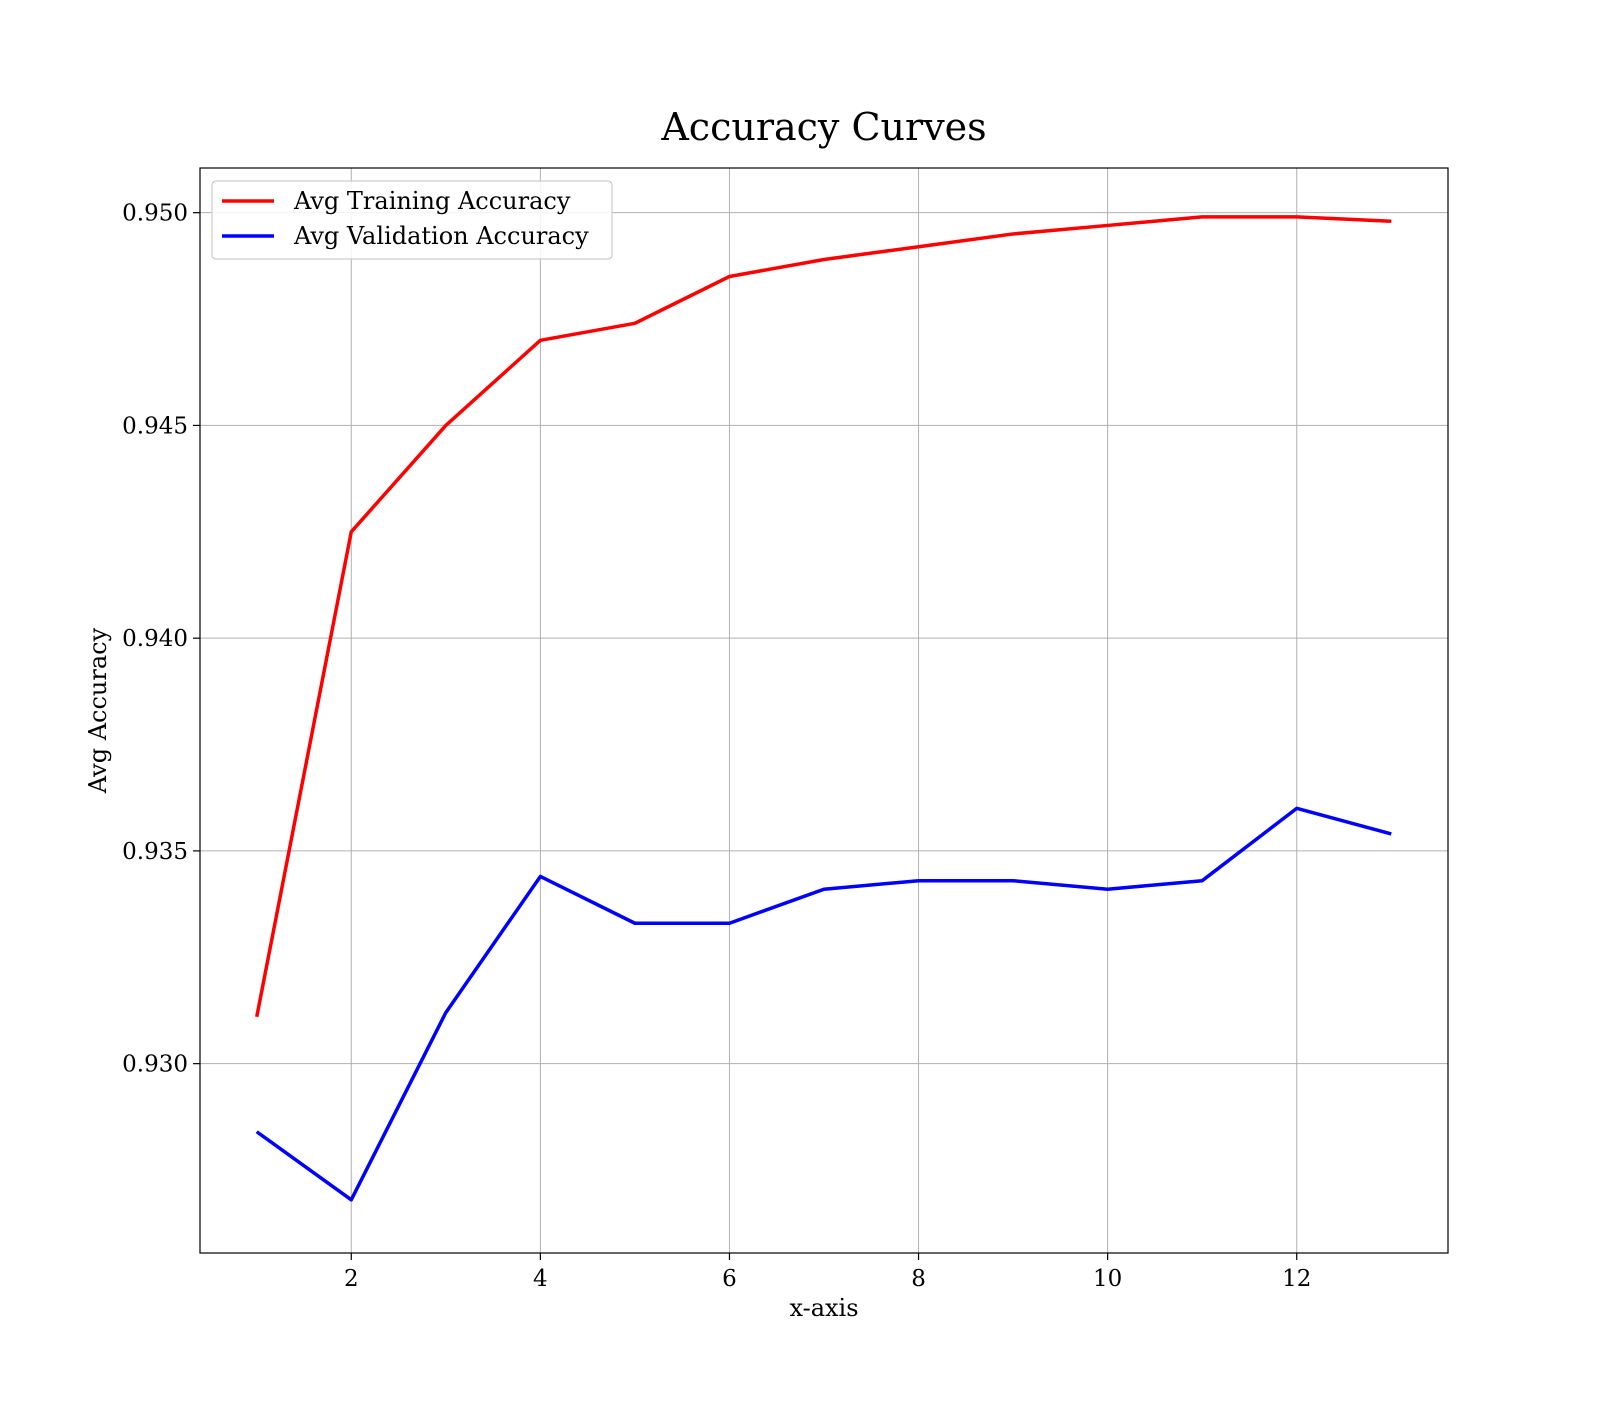  What do you see at coordinates (155, 1065) in the screenshot?
I see `y-tick-label: 0.930` at bounding box center [155, 1065].